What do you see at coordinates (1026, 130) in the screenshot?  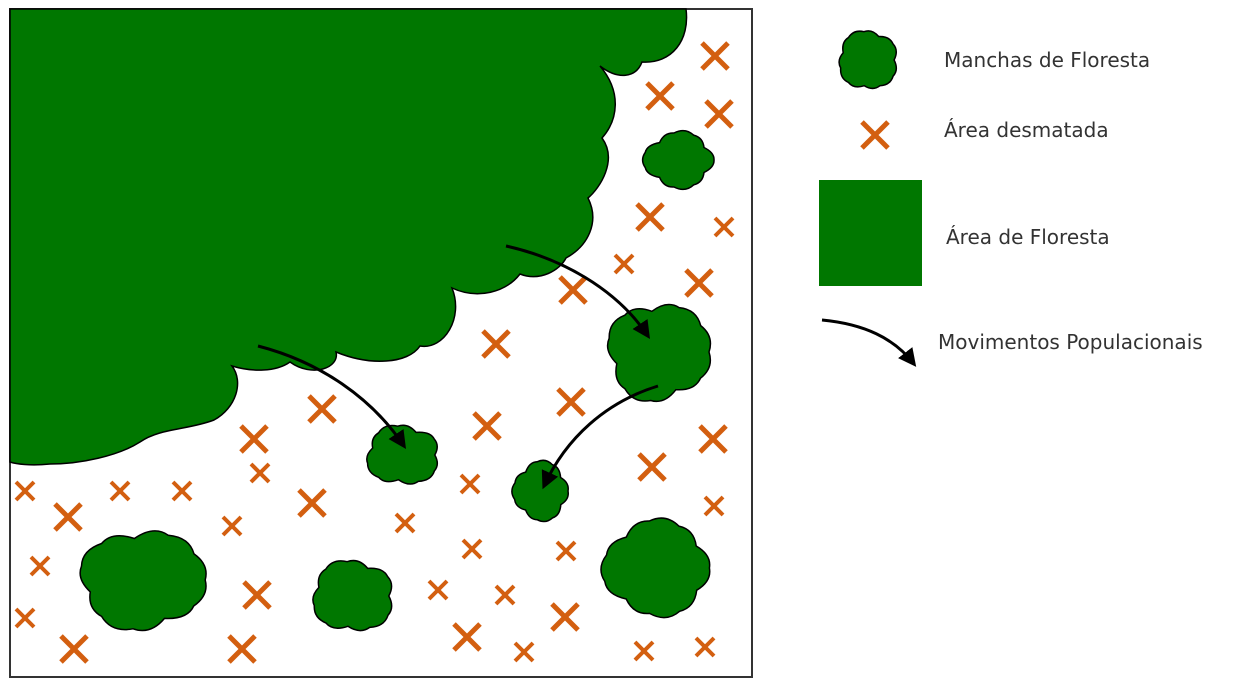 I see `legend-label-deforested: Área desmatada` at bounding box center [1026, 130].